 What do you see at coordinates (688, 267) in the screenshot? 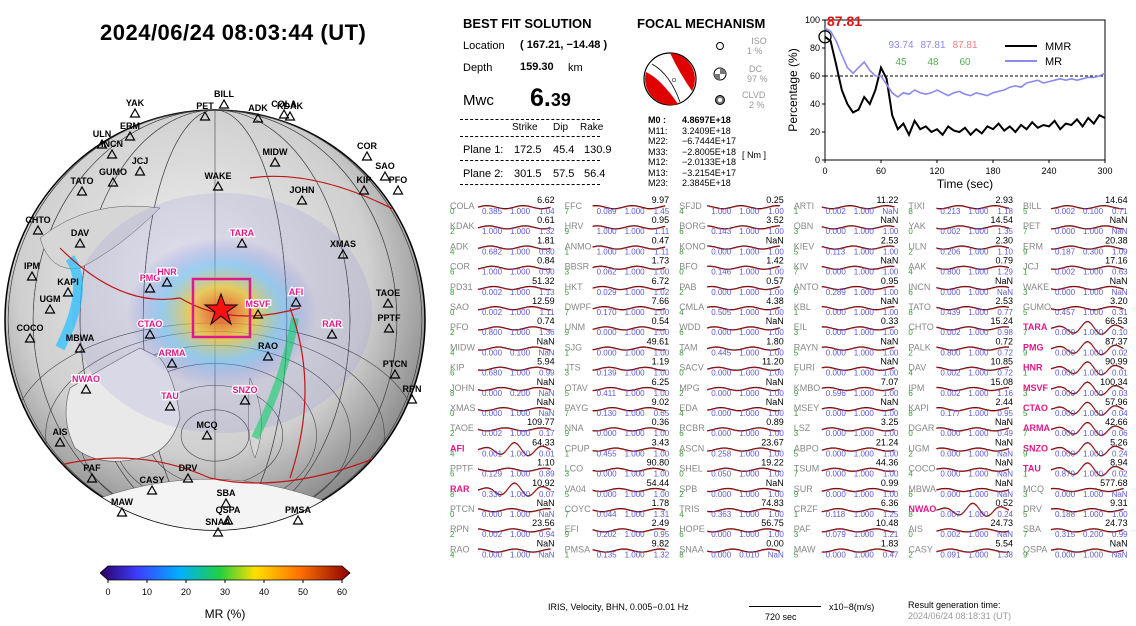
I see `trace-station-label: BFO` at bounding box center [688, 267].